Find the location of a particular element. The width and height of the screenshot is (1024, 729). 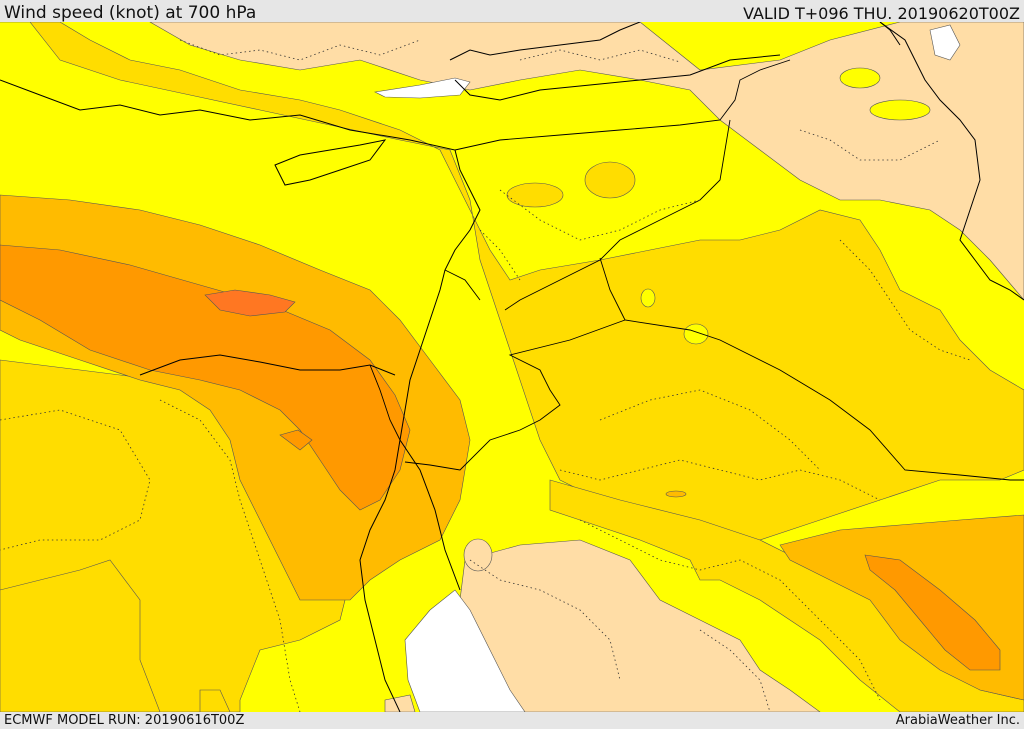

valid-time: VALID T+096 THU. 20190620T00Z is located at coordinates (881, 13).